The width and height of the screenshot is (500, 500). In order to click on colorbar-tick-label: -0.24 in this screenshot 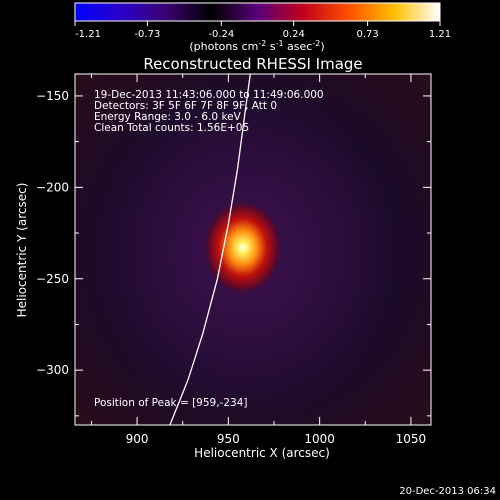, I will do `click(221, 34)`.